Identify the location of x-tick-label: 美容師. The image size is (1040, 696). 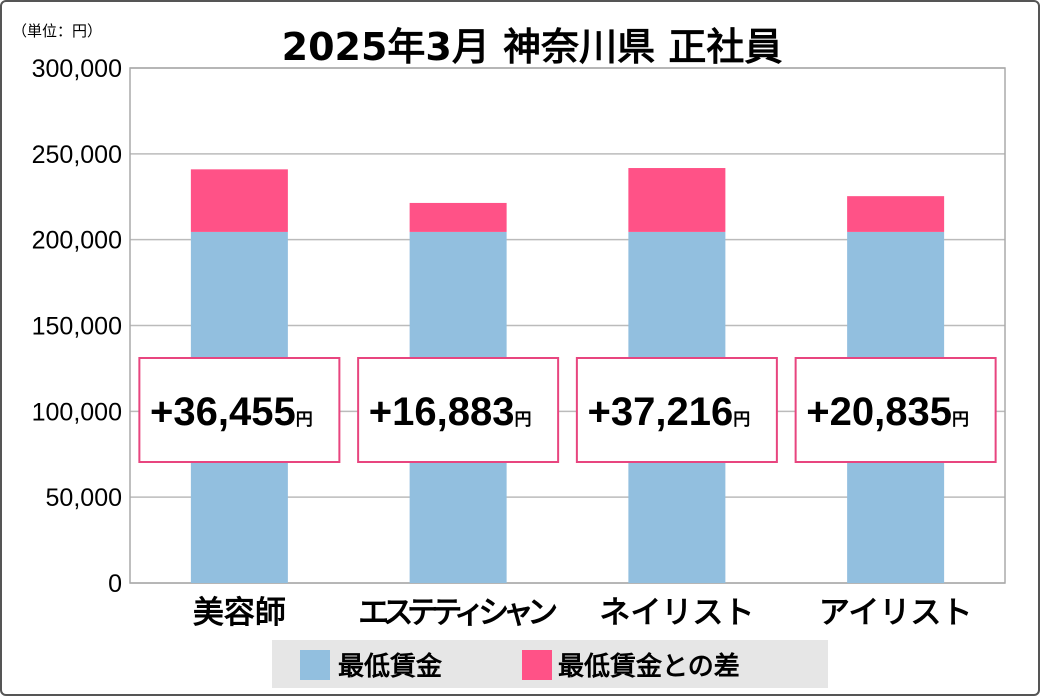
(239, 613).